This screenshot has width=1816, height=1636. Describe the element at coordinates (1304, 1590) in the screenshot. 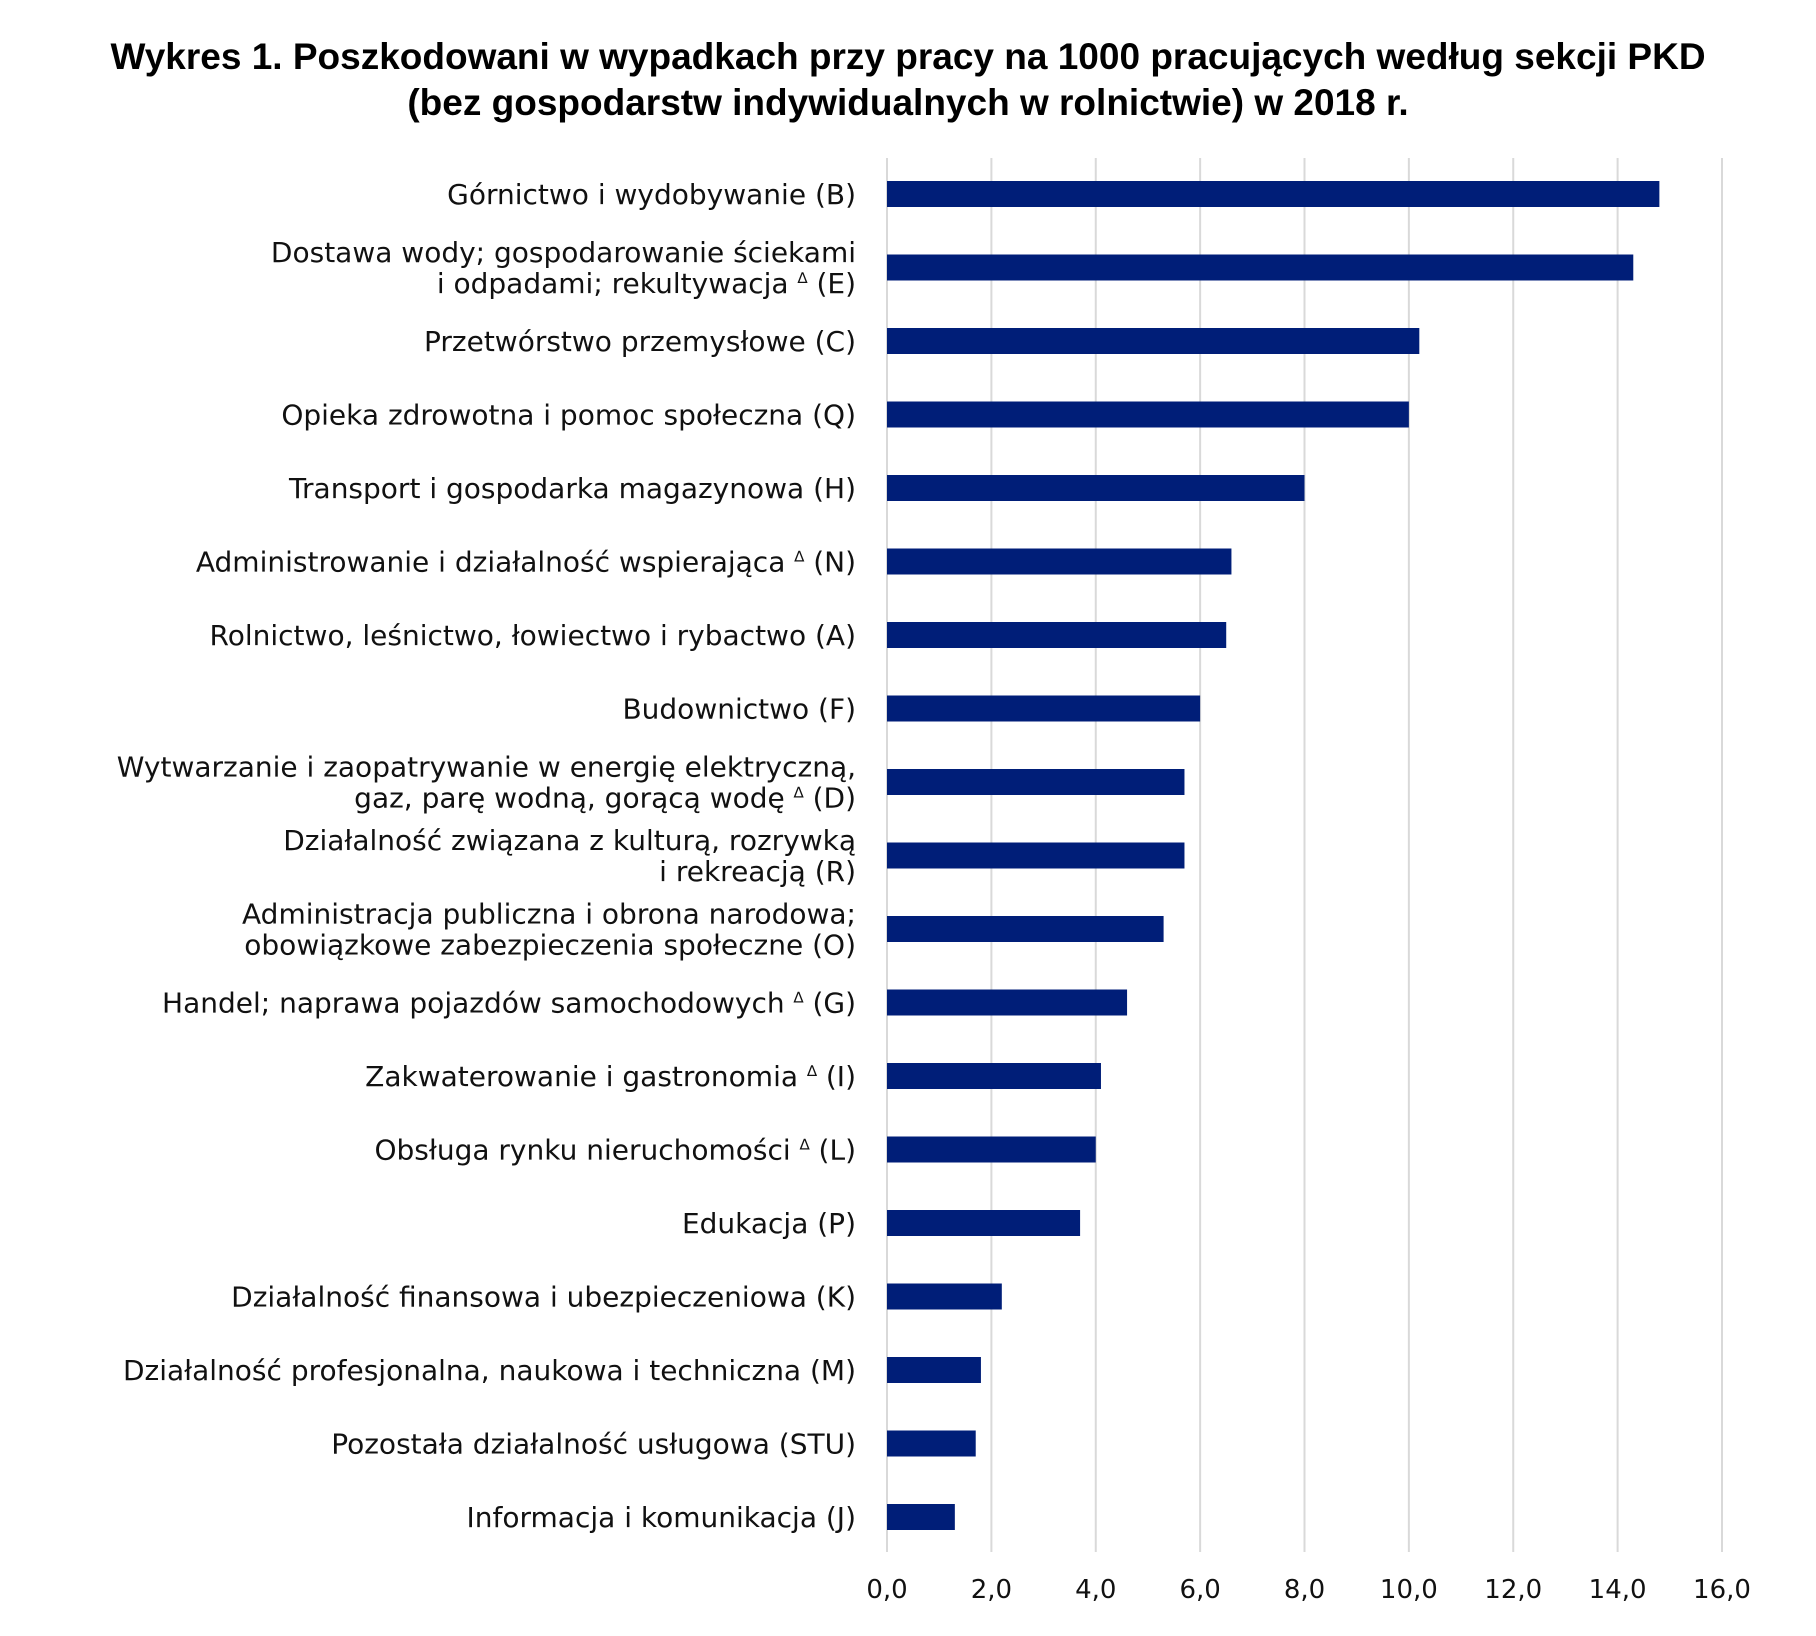

I see `x-tick-label: 8,0` at that location.